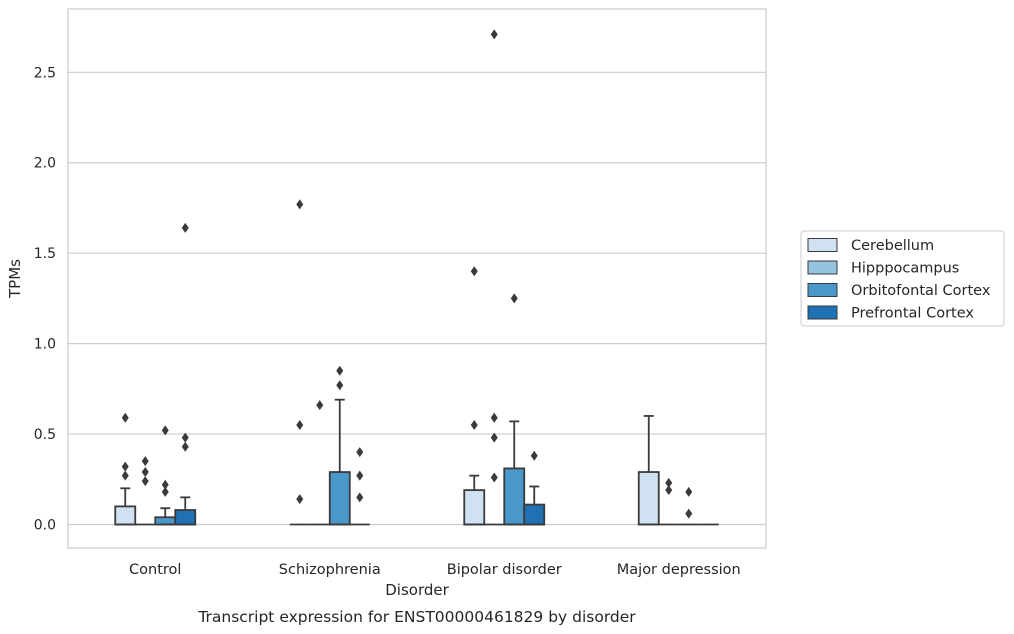  What do you see at coordinates (15, 279) in the screenshot?
I see `y-axis-label: TPMs` at bounding box center [15, 279].